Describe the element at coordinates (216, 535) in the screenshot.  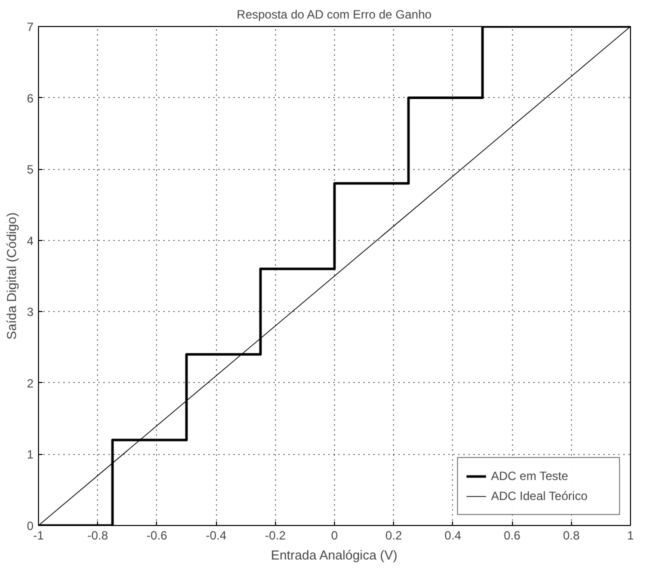
I see `x-tick-label: -0.4` at that location.